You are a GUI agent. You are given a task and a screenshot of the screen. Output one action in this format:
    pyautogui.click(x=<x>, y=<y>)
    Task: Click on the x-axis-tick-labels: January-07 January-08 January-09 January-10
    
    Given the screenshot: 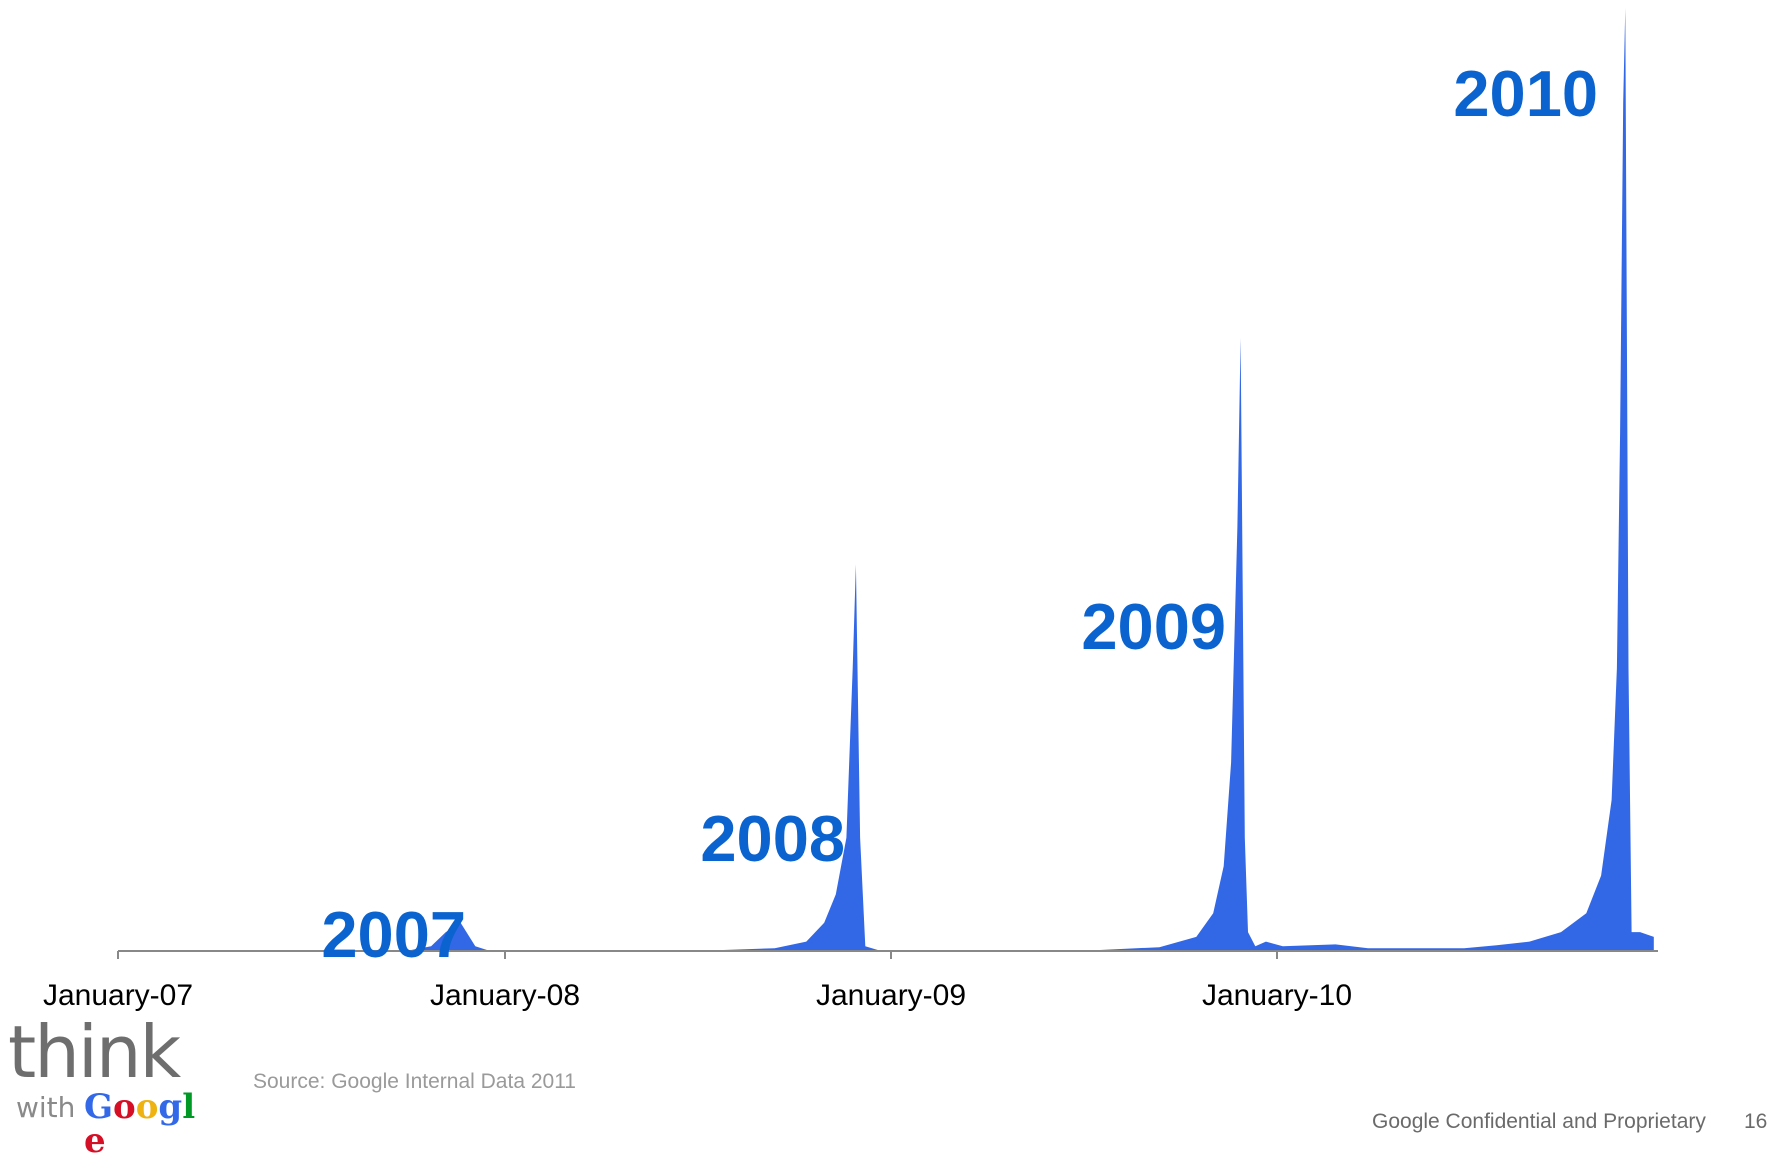 What is the action you would take?
    pyautogui.click(x=697, y=995)
    